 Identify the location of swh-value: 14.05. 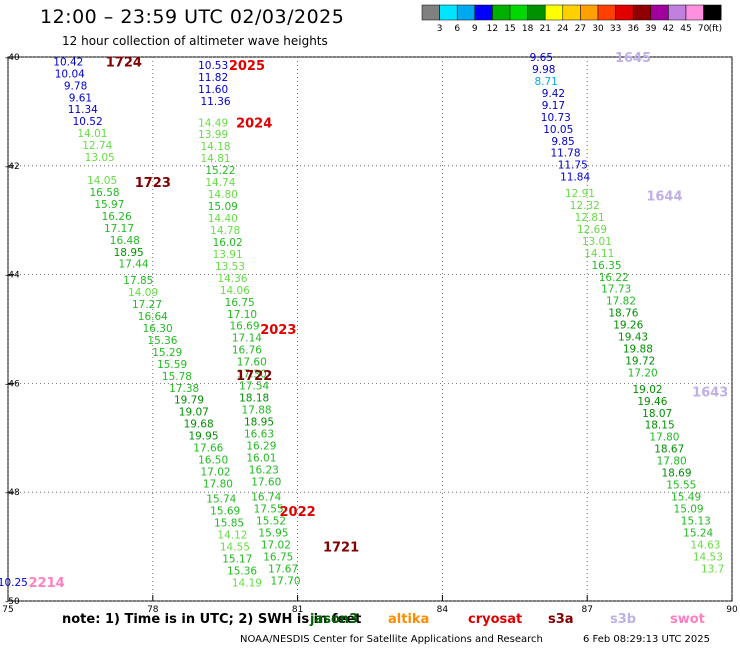
(102, 181).